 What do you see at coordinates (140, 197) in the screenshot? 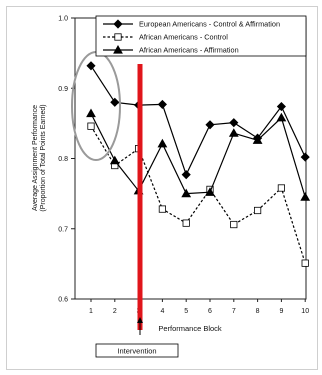
I see `intervention-bar` at bounding box center [140, 197].